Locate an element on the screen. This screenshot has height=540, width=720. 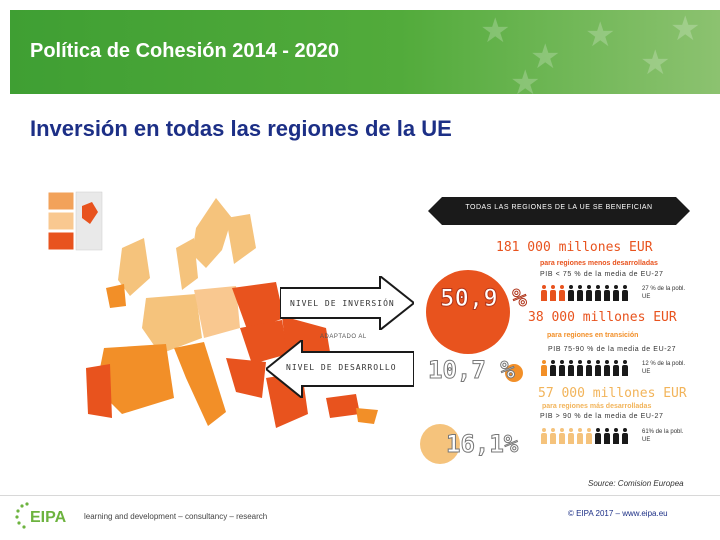
more-developed-gdp: PIB > 90 % de la media de EU-27 is located at coordinates (602, 416).